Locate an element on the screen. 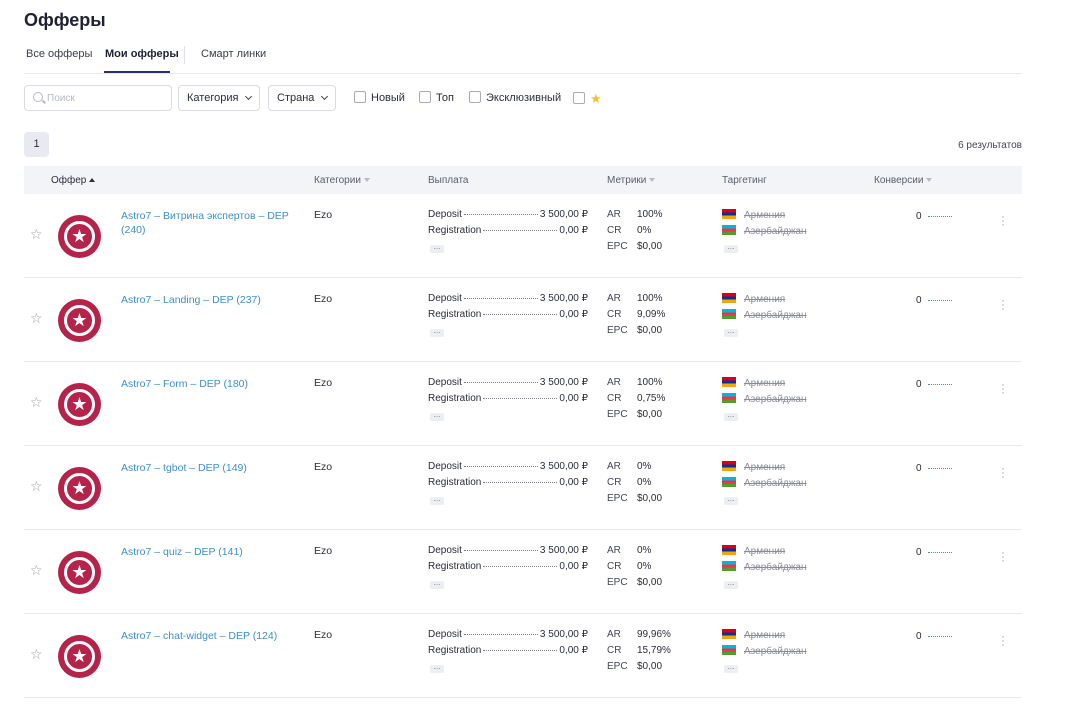  metric-epc: EPC $0,00 is located at coordinates (634, 585).